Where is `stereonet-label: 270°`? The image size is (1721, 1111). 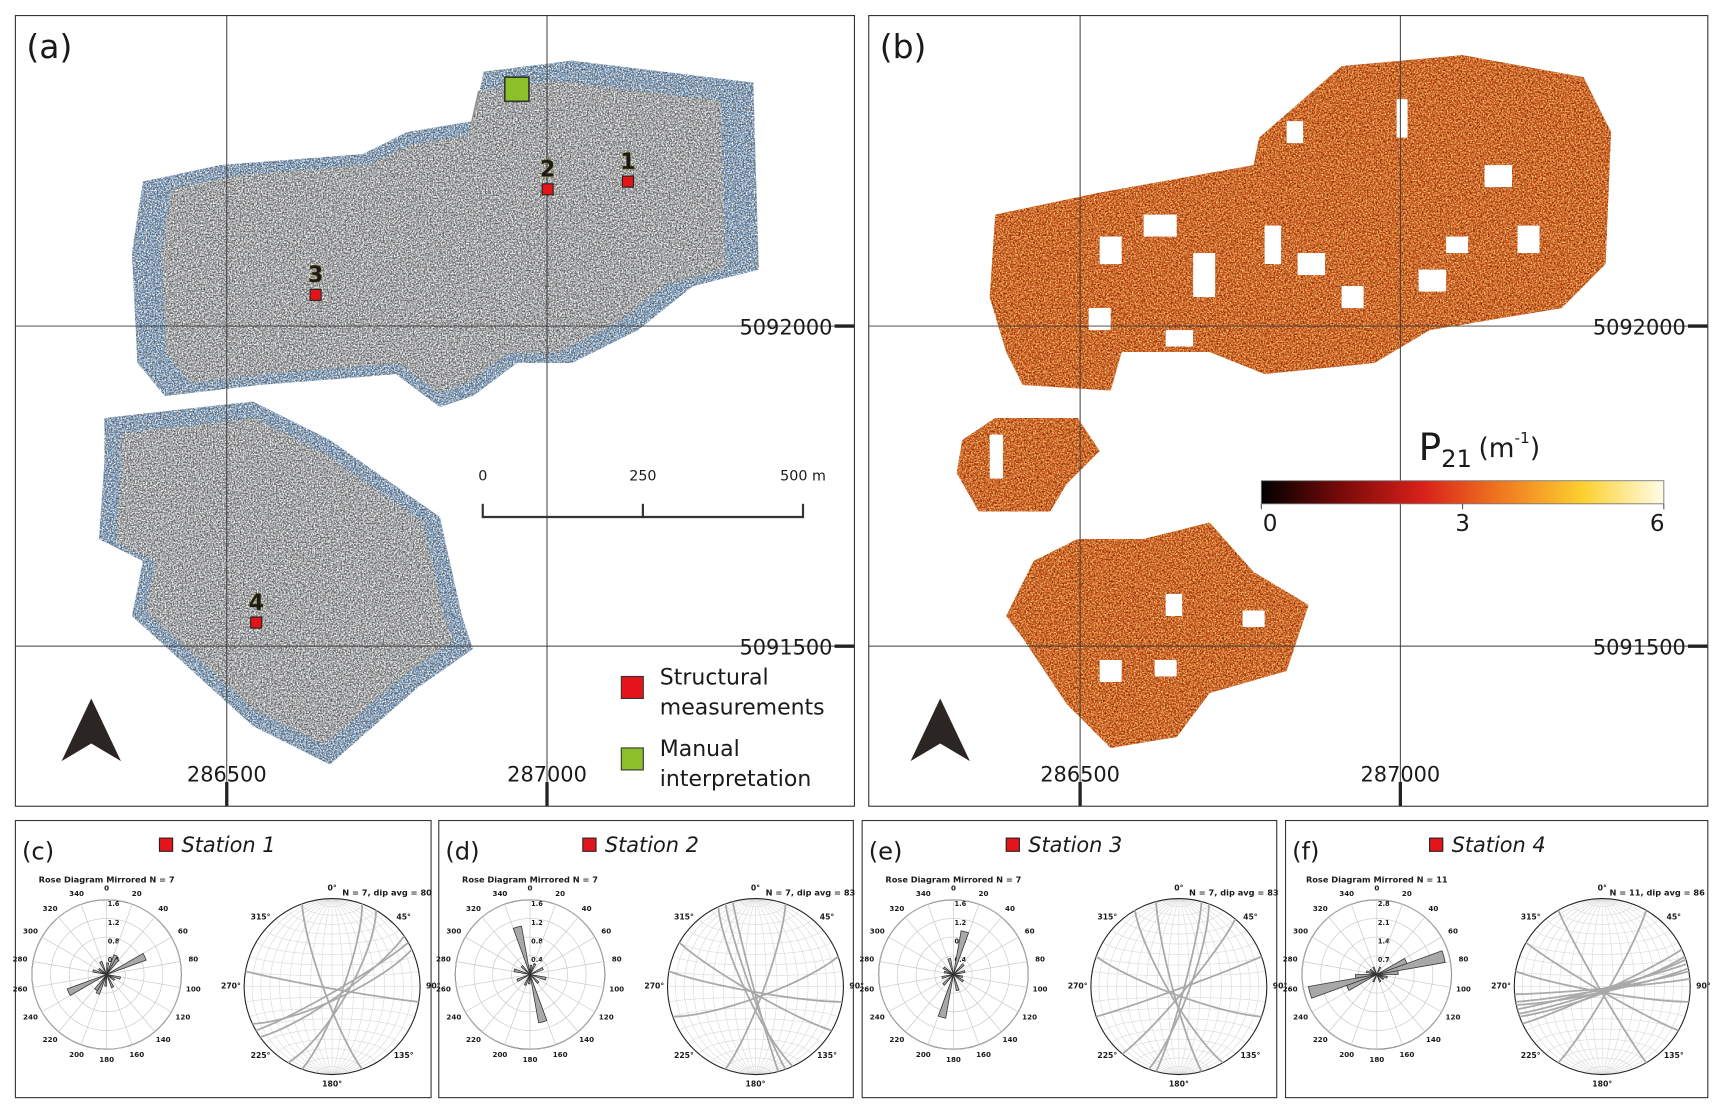
stereonet-label: 270° is located at coordinates (654, 986).